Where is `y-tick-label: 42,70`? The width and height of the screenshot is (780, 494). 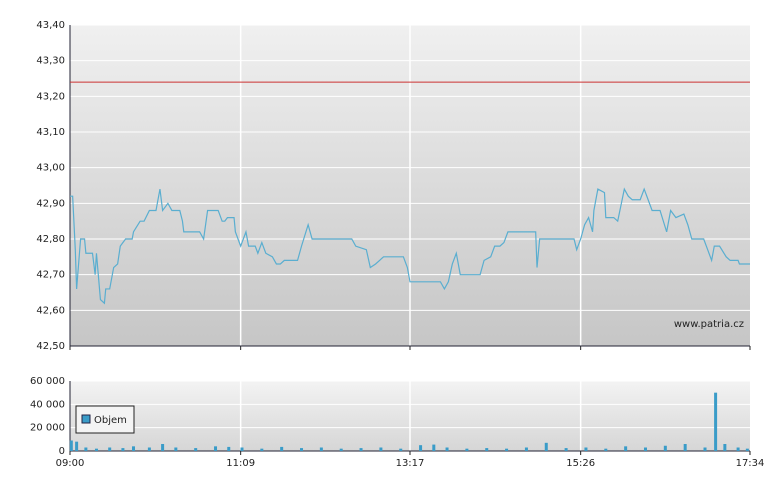 y-tick-label: 42,70 is located at coordinates (50, 275).